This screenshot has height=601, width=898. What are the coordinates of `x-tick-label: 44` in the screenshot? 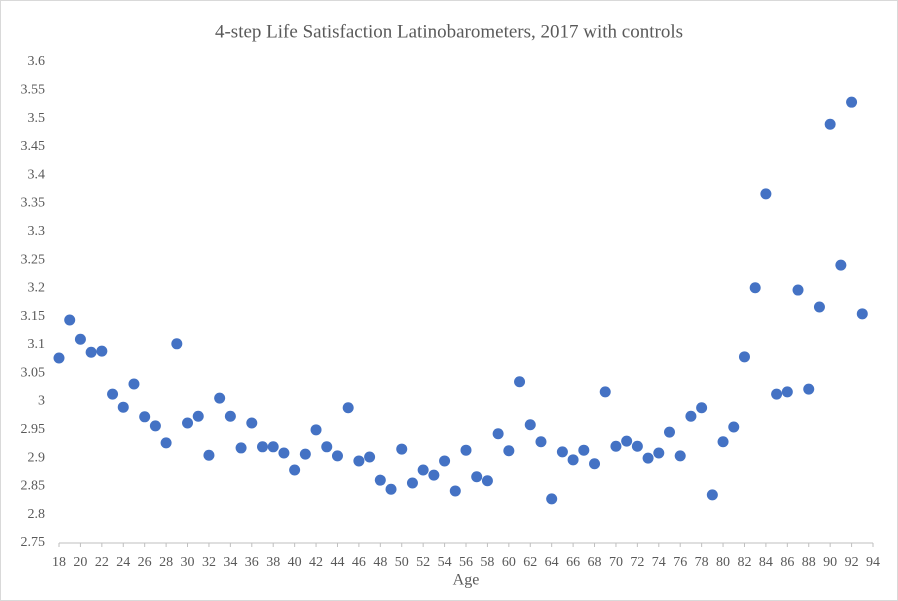 It's located at (337, 562).